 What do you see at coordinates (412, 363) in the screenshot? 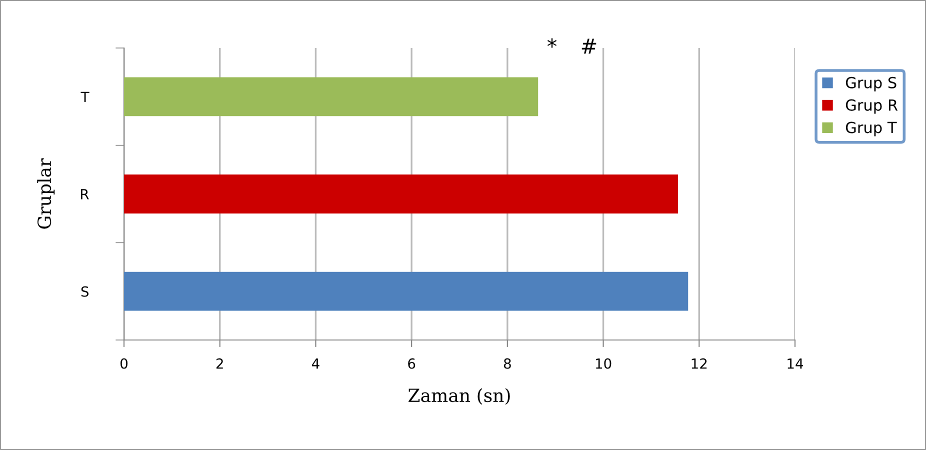
I see `x-tick-label: 6` at bounding box center [412, 363].